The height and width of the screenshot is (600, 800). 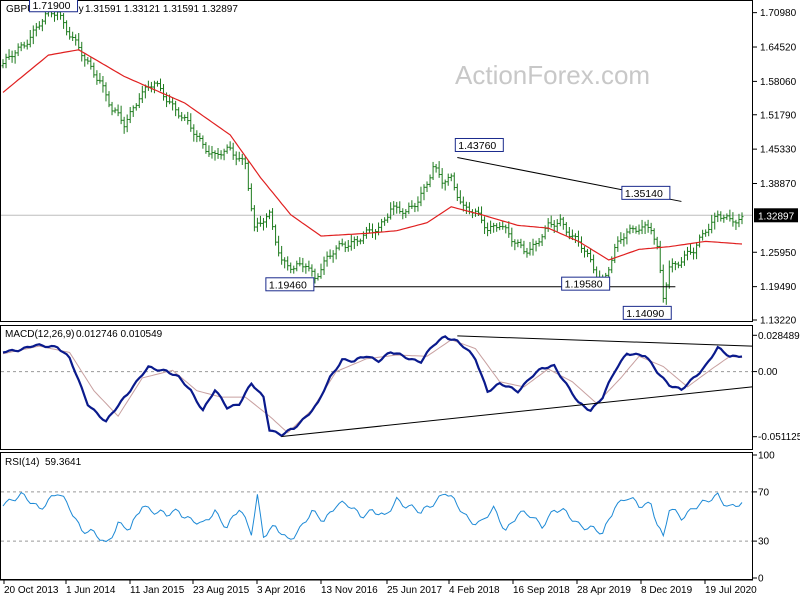 I want to click on watermark: ActionForex.com, so click(x=552, y=75).